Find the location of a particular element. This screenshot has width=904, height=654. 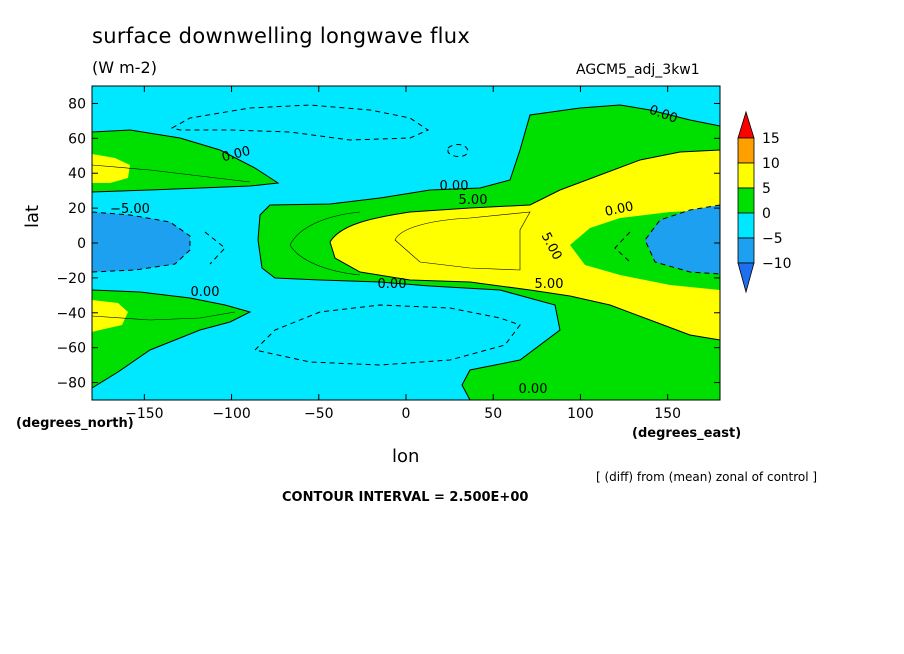

colorbar-box-green is located at coordinates (746, 200).